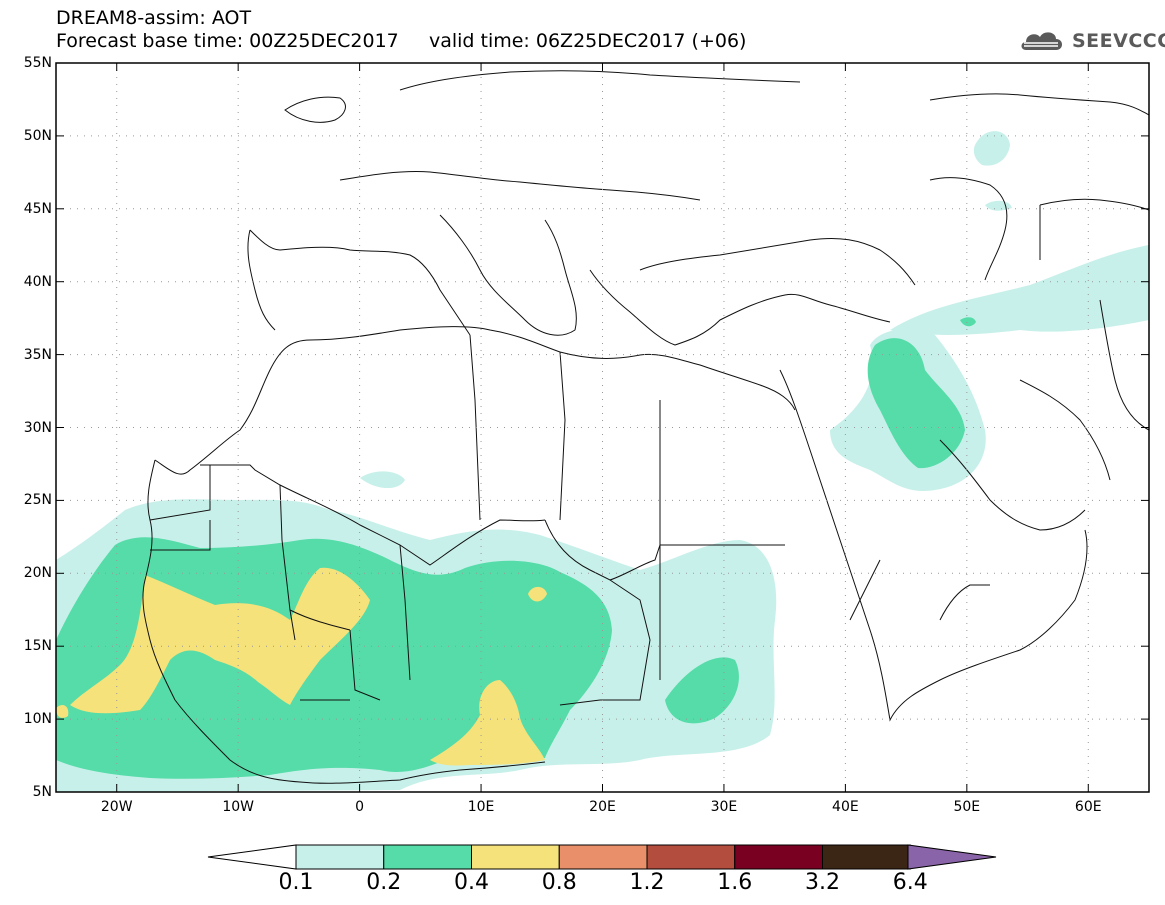 The width and height of the screenshot is (1165, 905). I want to click on lat-label-25N: 25N, so click(37, 500).